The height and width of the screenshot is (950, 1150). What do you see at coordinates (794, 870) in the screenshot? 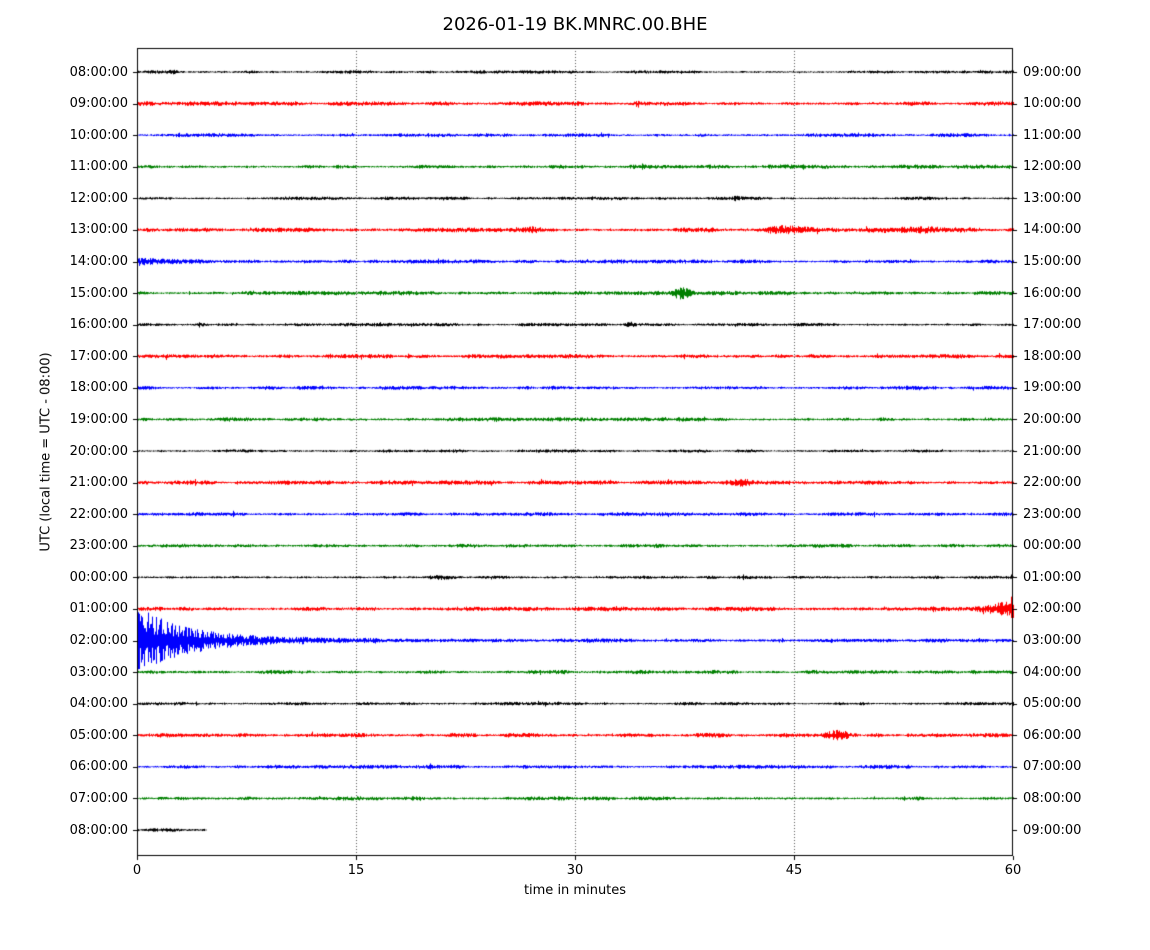
I see `x-tick-label: 45` at bounding box center [794, 870].